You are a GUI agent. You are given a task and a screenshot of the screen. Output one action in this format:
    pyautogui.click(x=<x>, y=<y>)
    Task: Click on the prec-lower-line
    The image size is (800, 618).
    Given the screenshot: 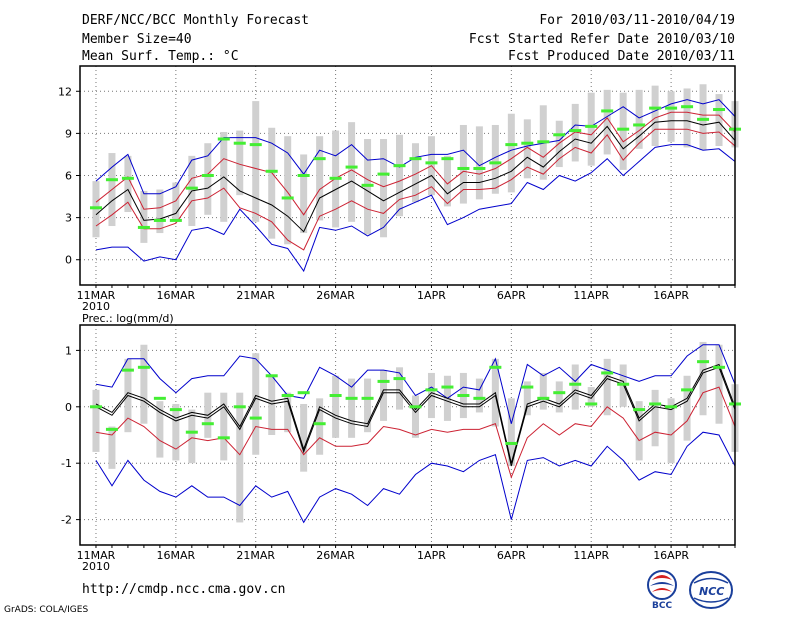 What is the action you would take?
    pyautogui.click(x=415, y=432)
    